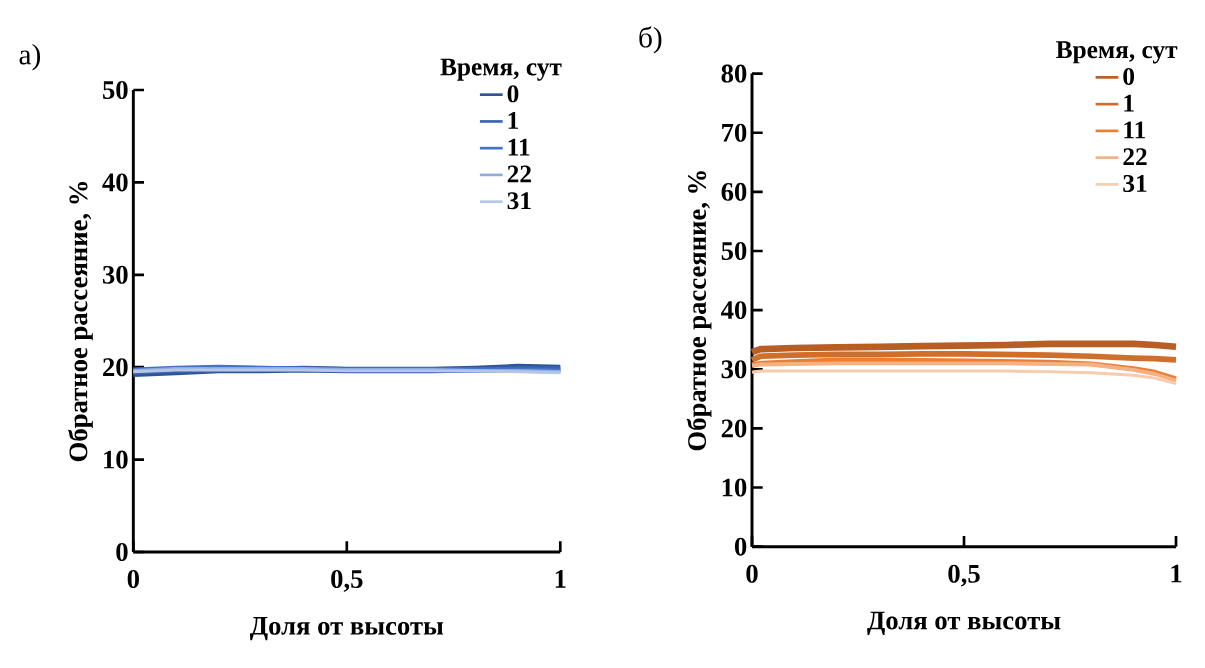 The width and height of the screenshot is (1205, 668). What do you see at coordinates (734, 191) in the screenshot?
I see `y-tick-label: 60` at bounding box center [734, 191].